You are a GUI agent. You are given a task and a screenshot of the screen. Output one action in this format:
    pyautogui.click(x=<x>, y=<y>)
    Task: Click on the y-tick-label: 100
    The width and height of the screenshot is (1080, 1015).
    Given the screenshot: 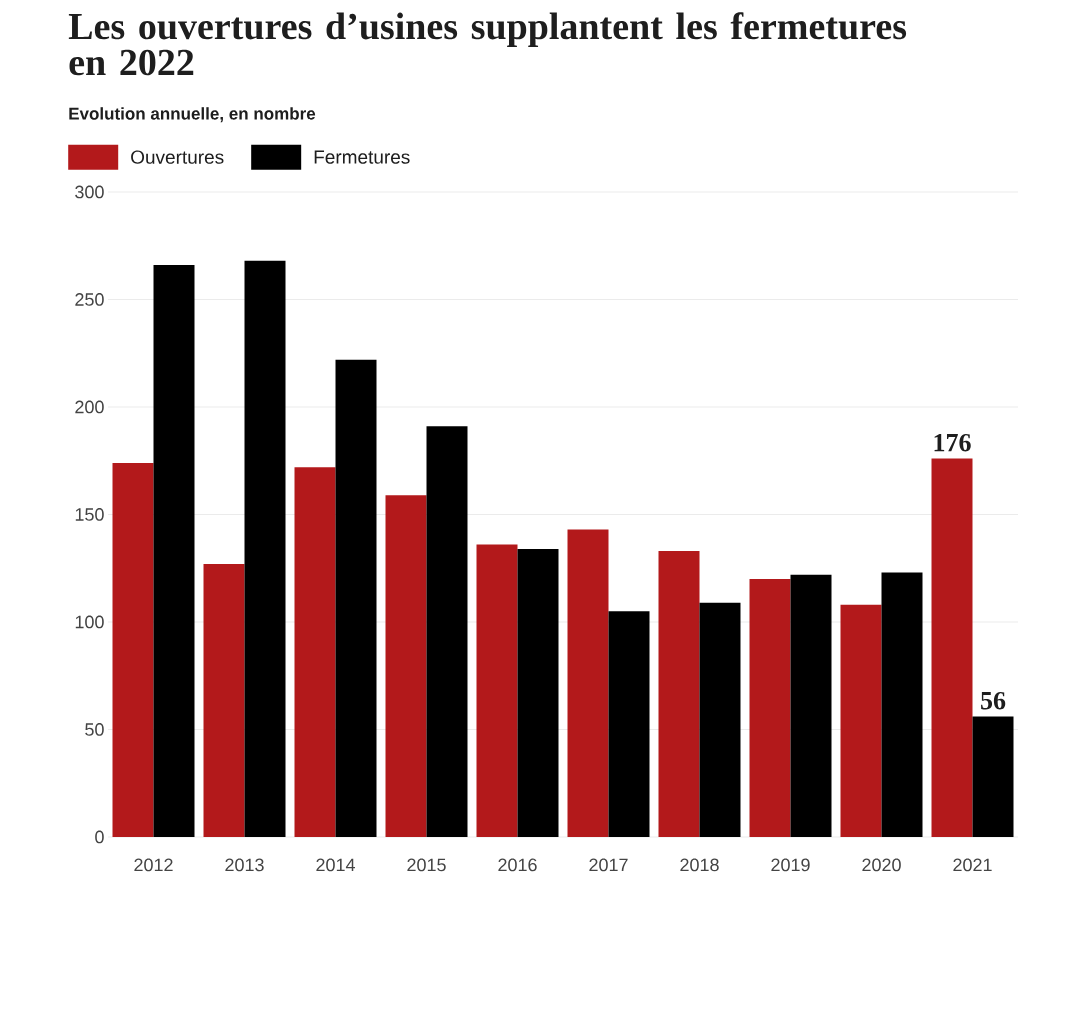 What is the action you would take?
    pyautogui.click(x=89, y=622)
    